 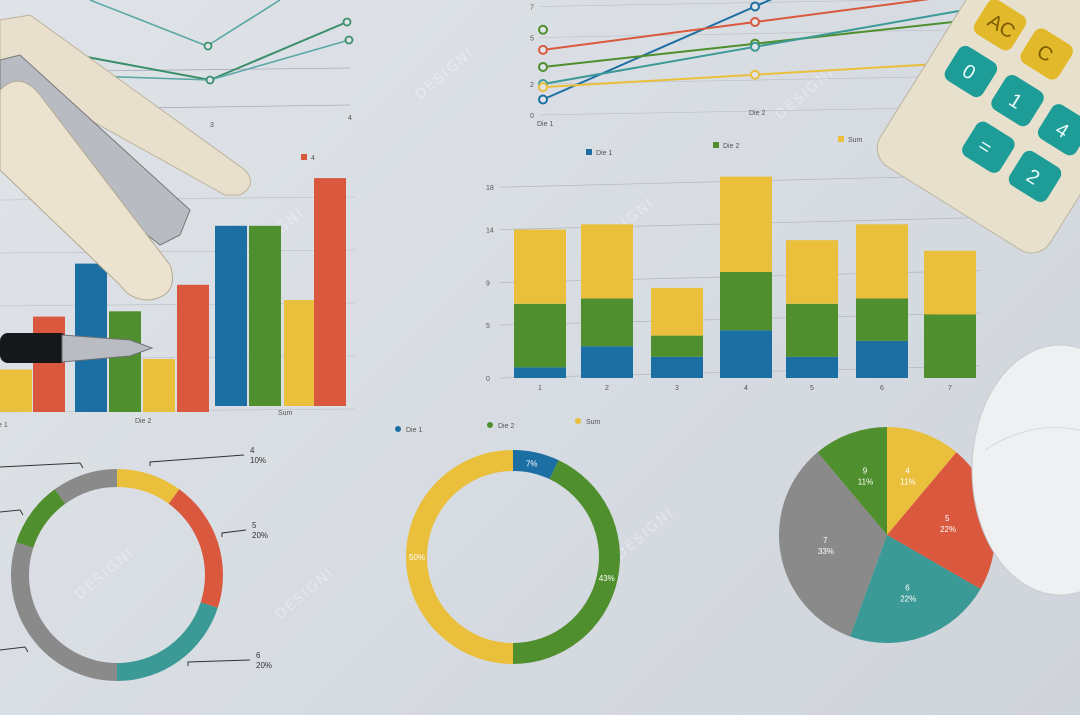 What do you see at coordinates (540, 388) in the screenshot?
I see `x-tick-label: 1` at bounding box center [540, 388].